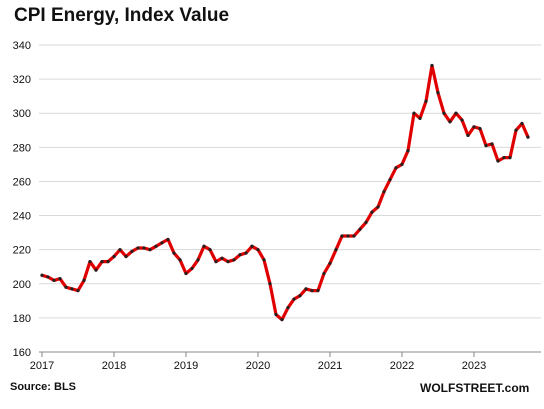 The height and width of the screenshot is (409, 544). Describe the element at coordinates (22, 182) in the screenshot. I see `y-tick-label: 260` at that location.